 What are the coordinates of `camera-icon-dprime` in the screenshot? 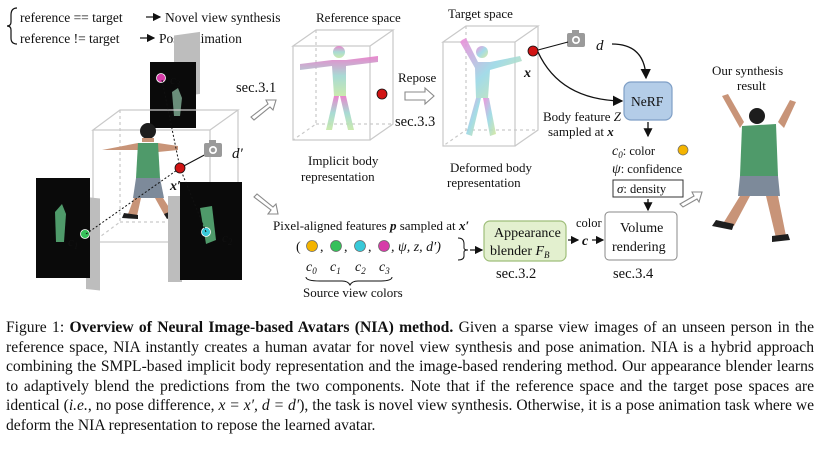 It's located at (213, 148).